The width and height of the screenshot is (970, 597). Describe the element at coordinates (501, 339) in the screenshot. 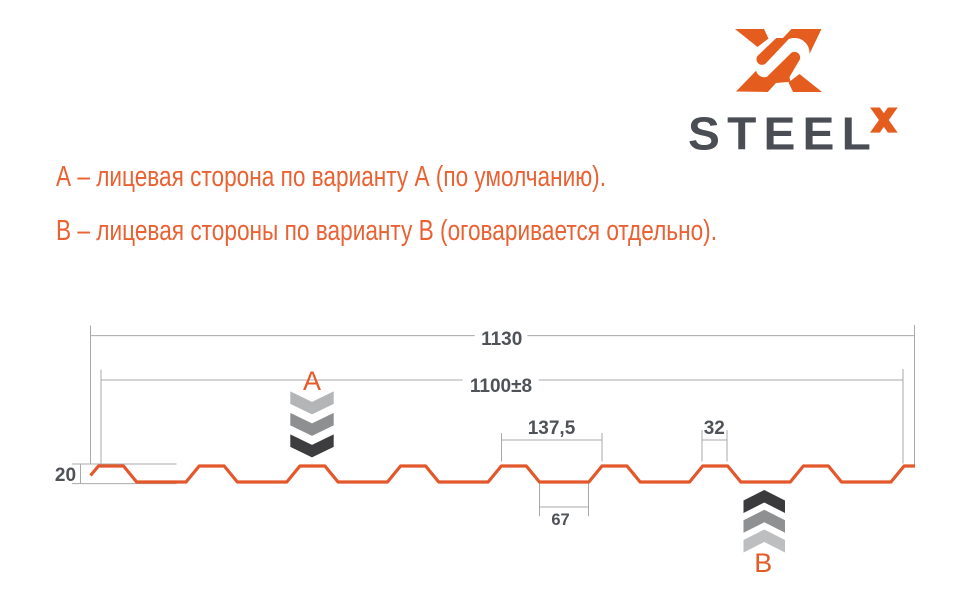

I see `svg-text: 1130` at that location.